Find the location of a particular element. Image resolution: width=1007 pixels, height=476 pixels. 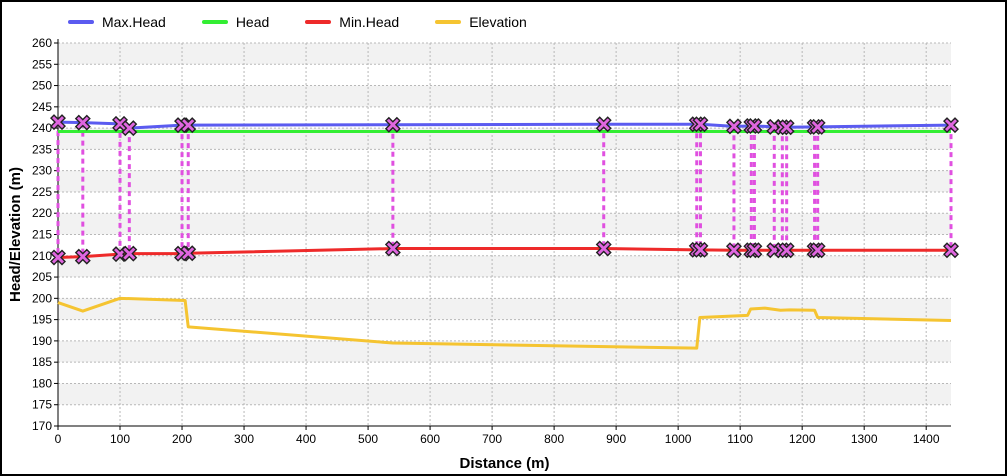

y-tick-label: 200 is located at coordinates (42, 298).